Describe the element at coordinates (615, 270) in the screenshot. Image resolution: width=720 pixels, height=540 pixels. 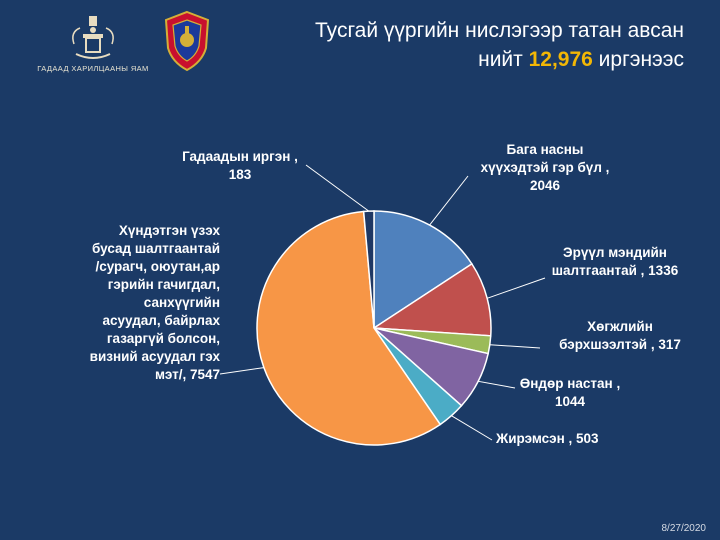
I see `slice-label-line: шалтгаантай , 1336` at that location.